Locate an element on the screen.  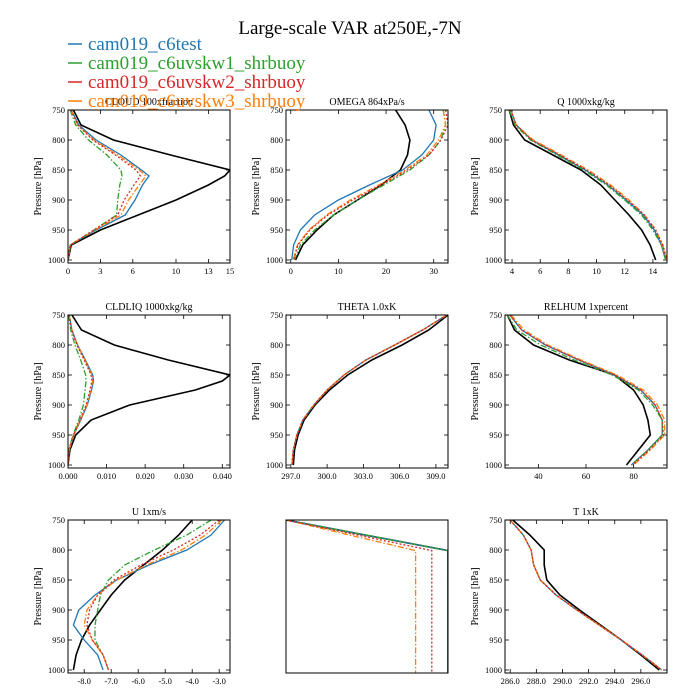
xtick-label: 306.0 is located at coordinates (399, 476).